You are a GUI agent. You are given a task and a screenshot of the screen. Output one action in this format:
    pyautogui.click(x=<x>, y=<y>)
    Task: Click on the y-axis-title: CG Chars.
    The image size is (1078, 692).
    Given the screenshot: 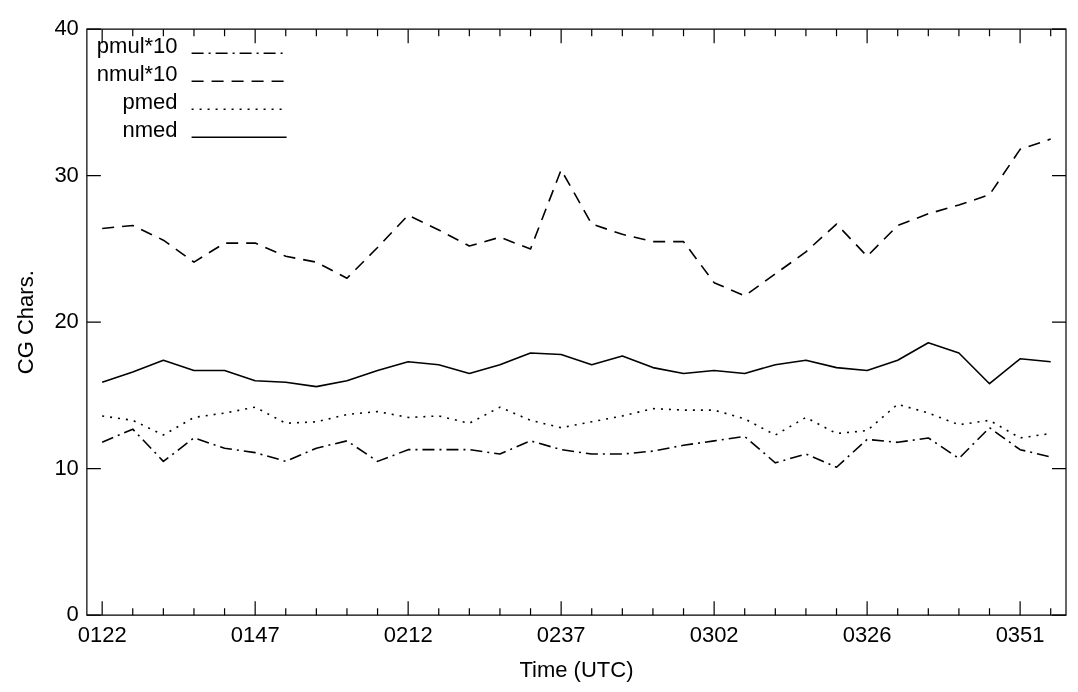 What is the action you would take?
    pyautogui.click(x=26, y=322)
    